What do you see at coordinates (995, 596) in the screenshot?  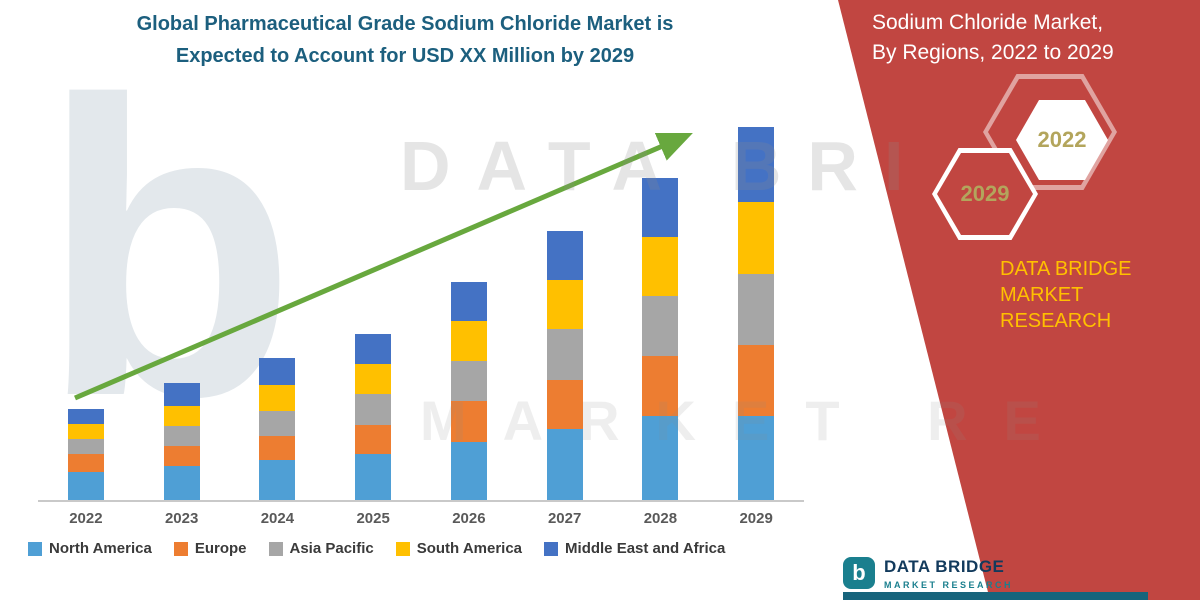 I see `footer-logo-band` at bounding box center [995, 596].